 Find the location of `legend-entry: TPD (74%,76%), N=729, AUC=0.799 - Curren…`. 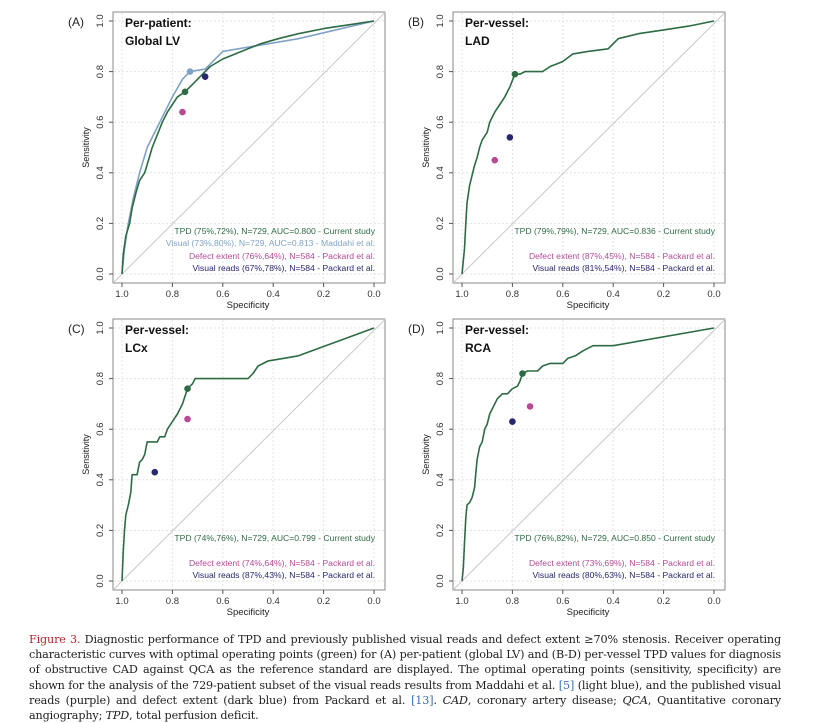

legend-entry: TPD (74%,76%), N=729, AUC=0.799 - Curren… is located at coordinates (274, 538).